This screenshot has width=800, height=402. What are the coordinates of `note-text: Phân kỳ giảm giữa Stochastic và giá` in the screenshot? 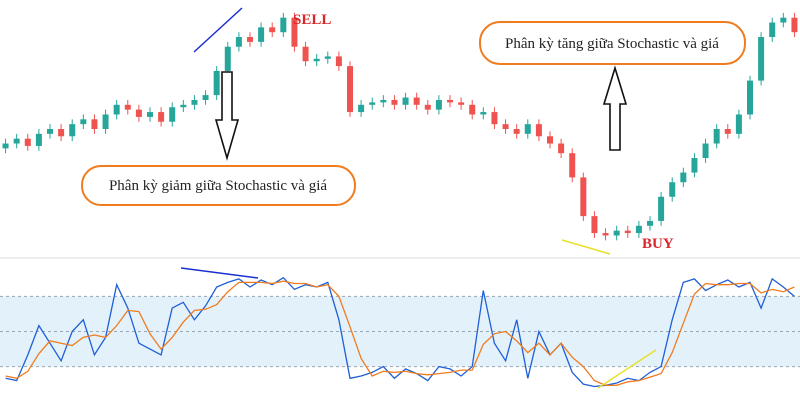 It's located at (218, 186).